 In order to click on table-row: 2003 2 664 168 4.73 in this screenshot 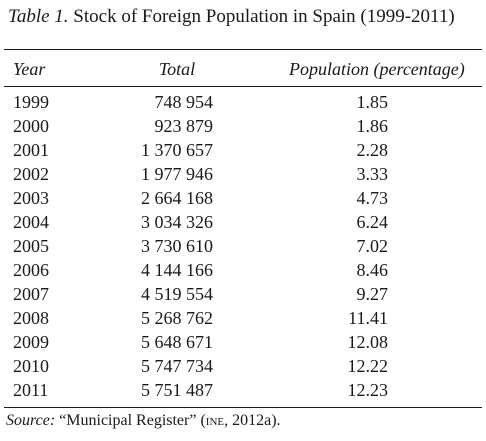, I will do `click(243, 198)`.